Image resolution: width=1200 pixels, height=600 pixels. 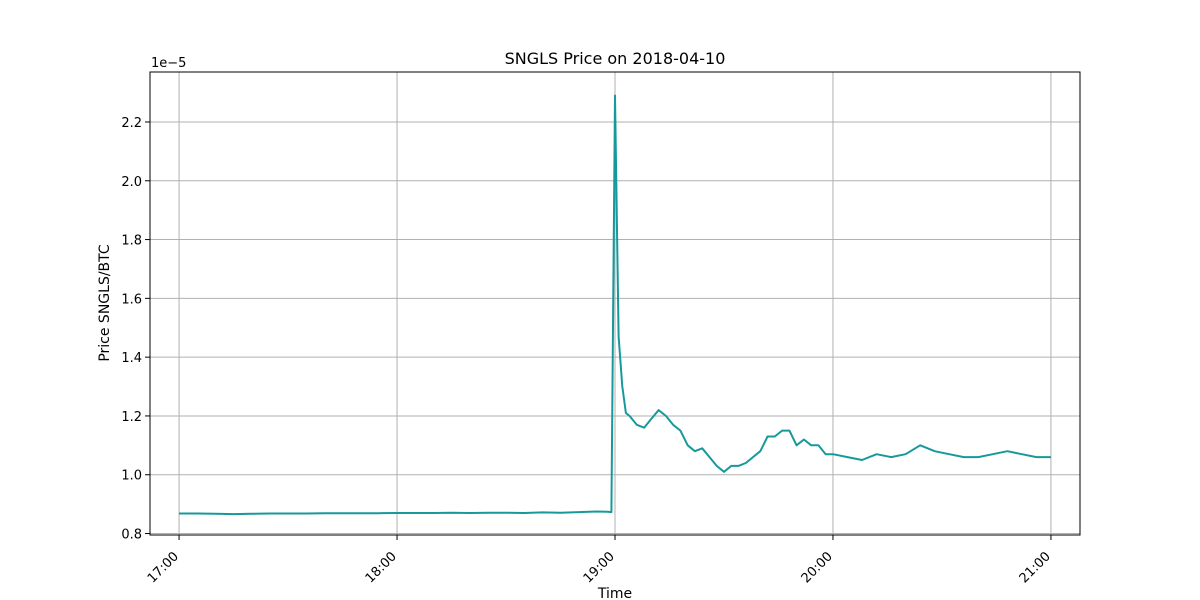 I want to click on x-tick-label: 19:00, so click(x=599, y=567).